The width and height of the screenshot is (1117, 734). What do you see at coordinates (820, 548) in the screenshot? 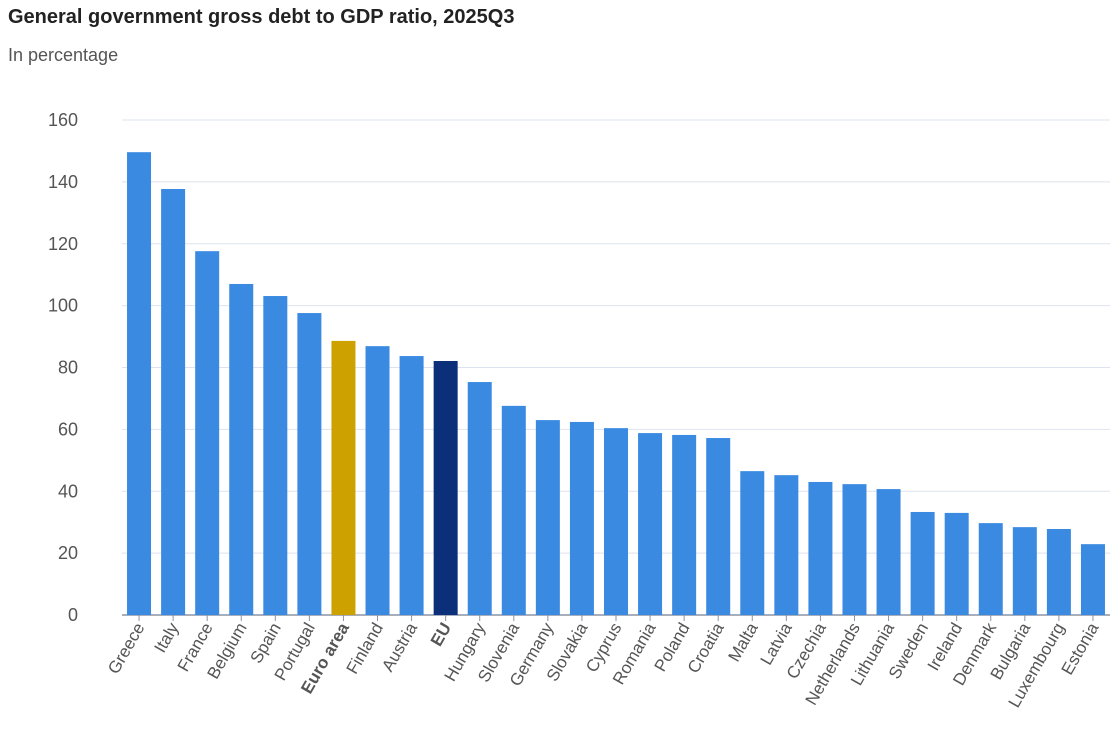
I see `bar-czechia` at bounding box center [820, 548].